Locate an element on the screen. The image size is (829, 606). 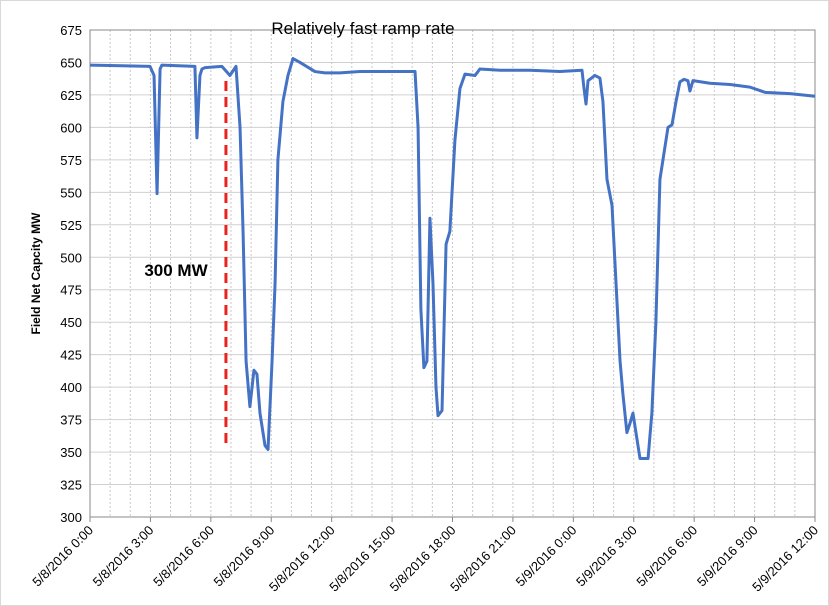
y-tick-label: 350 is located at coordinates (71, 452).